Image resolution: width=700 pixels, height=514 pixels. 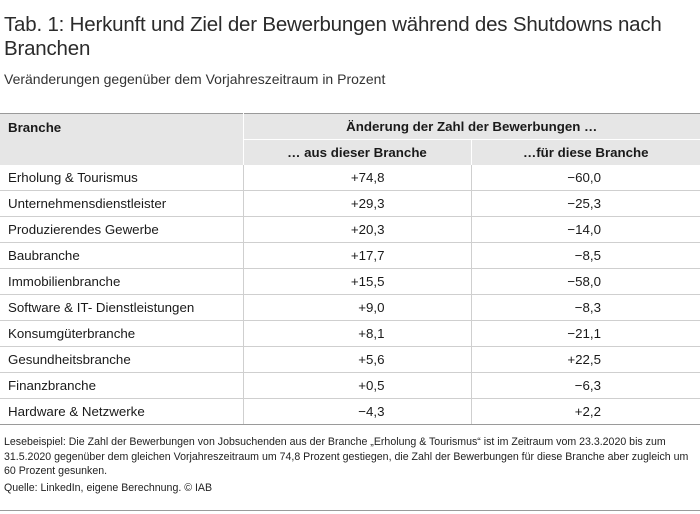 I want to click on table-row: Erholung & Tourismus +74,8 −60,0, so click(x=350, y=178).